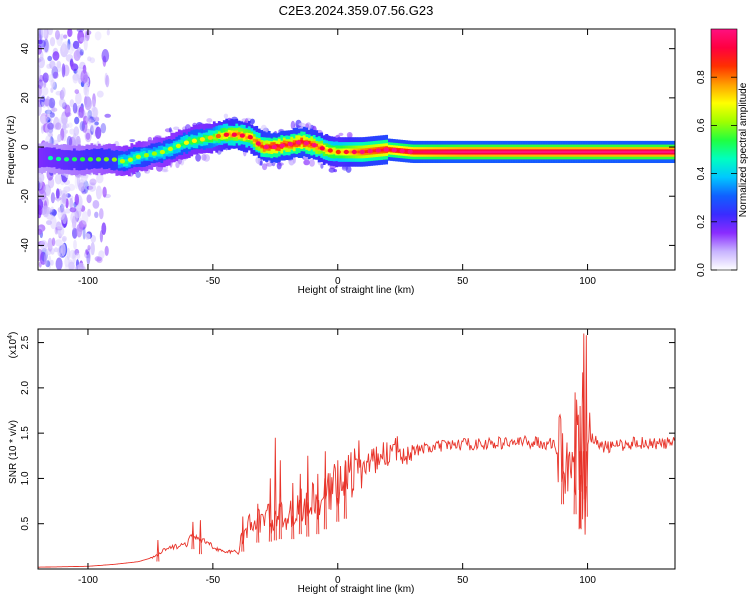 Image resolution: width=750 pixels, height=600 pixels. I want to click on colorbar-gradient, so click(724, 149).